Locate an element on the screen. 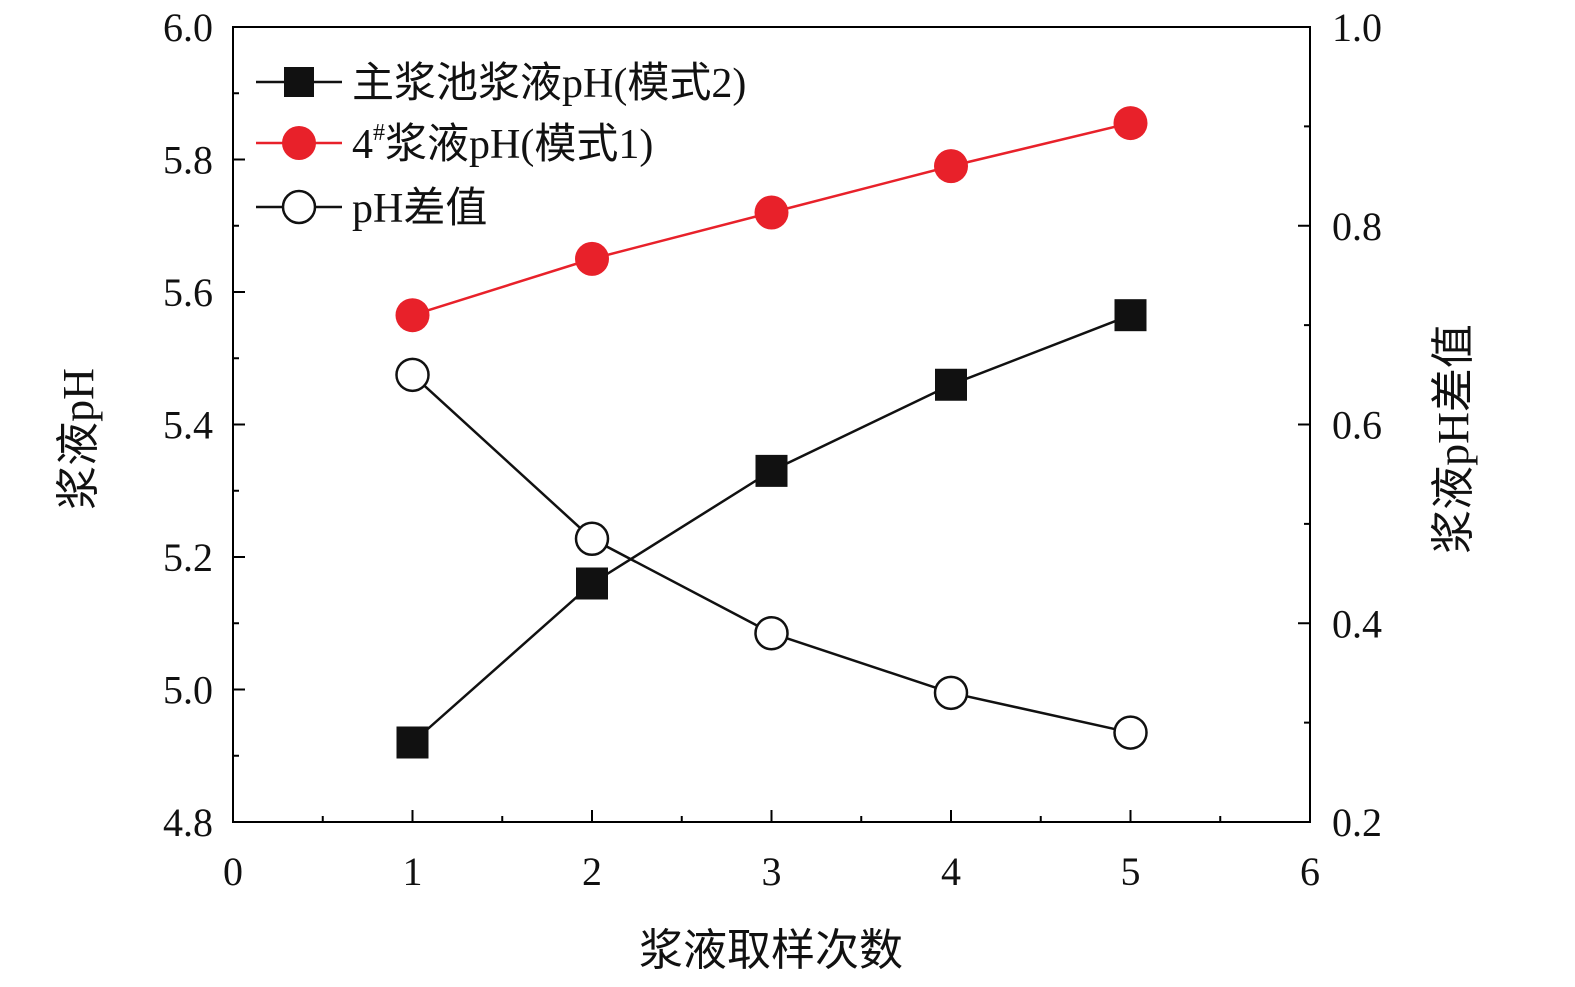 Image resolution: width=1575 pixels, height=987 pixels. x-tick-label: 5 is located at coordinates (1131, 871).